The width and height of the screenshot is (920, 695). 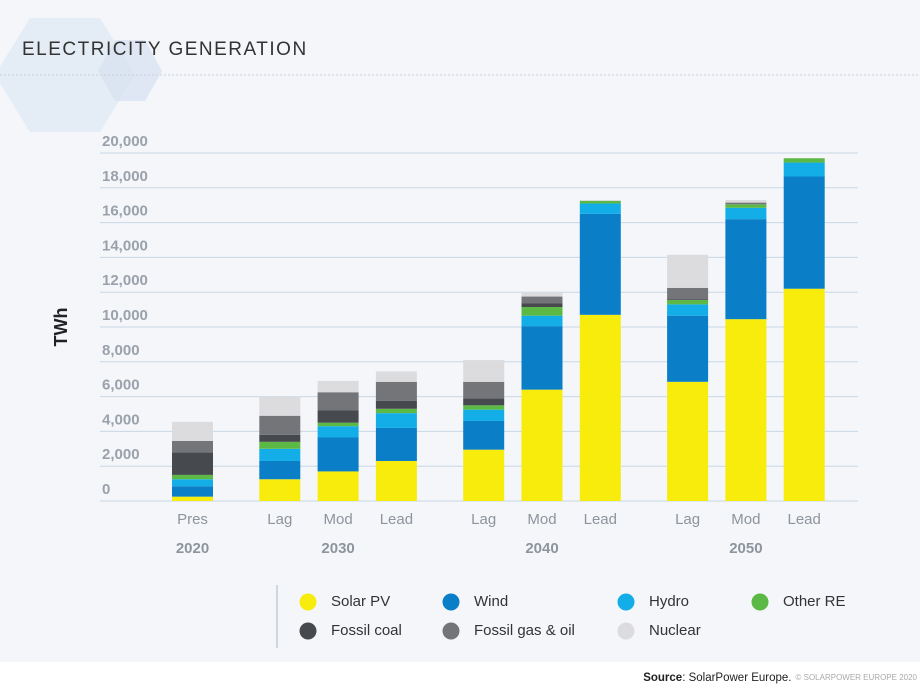 I want to click on hexagon-decor, so click(x=130, y=70).